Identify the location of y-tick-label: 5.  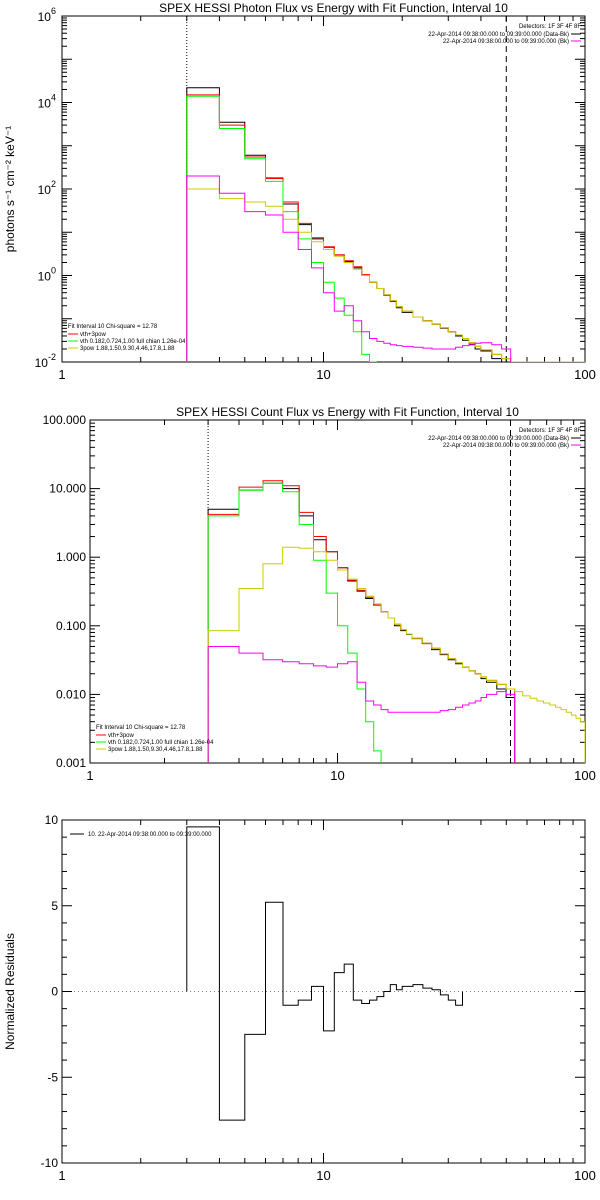
(54, 906).